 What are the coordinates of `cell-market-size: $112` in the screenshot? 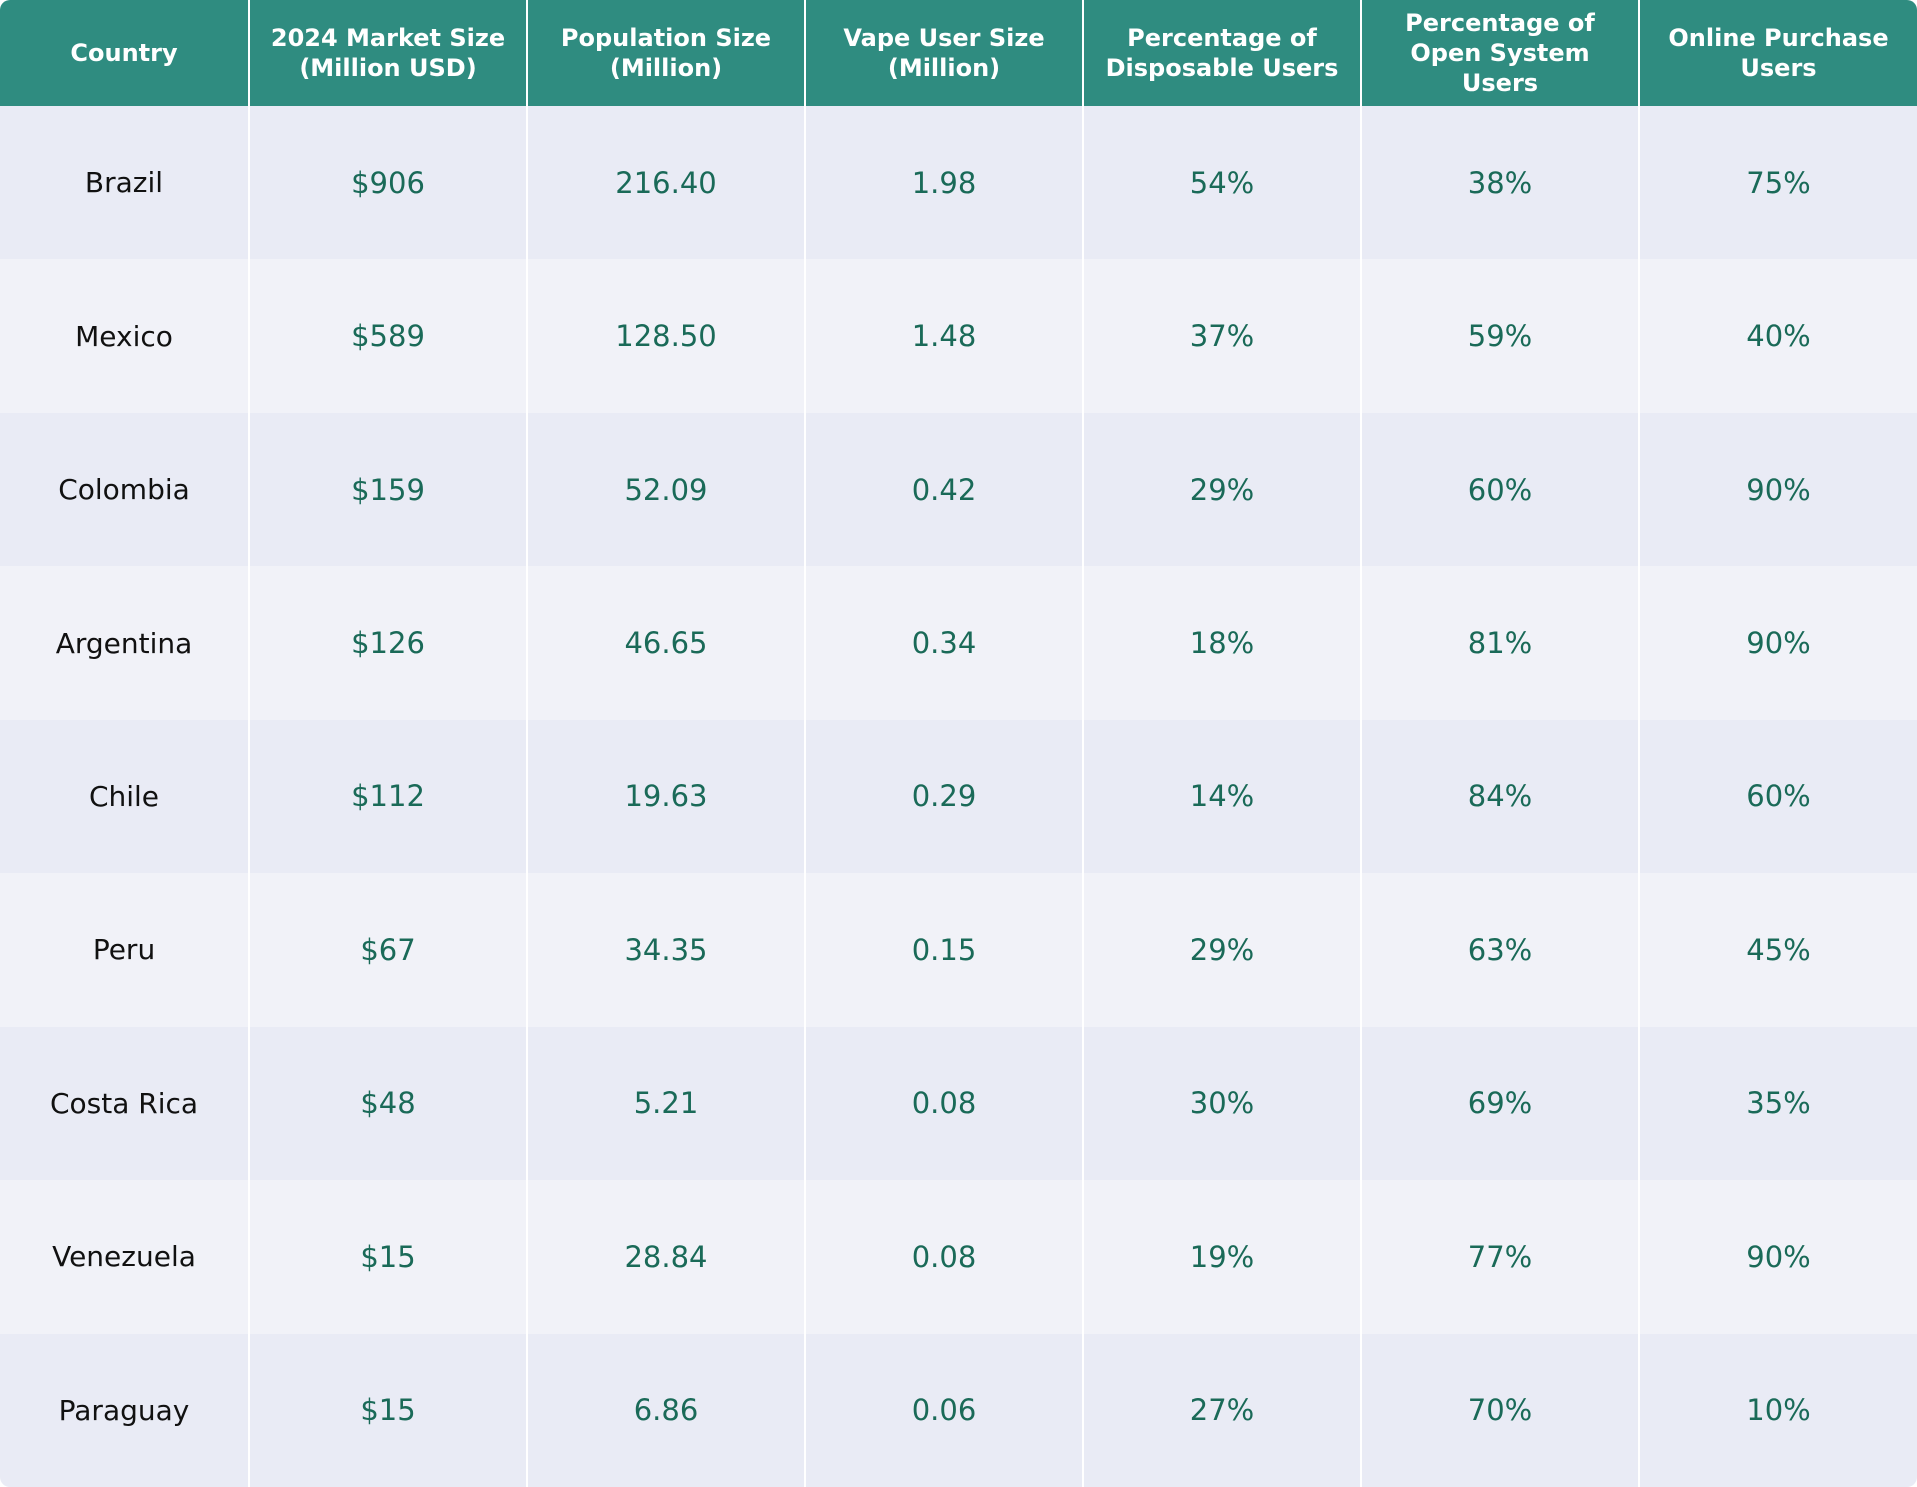 It's located at (387, 796).